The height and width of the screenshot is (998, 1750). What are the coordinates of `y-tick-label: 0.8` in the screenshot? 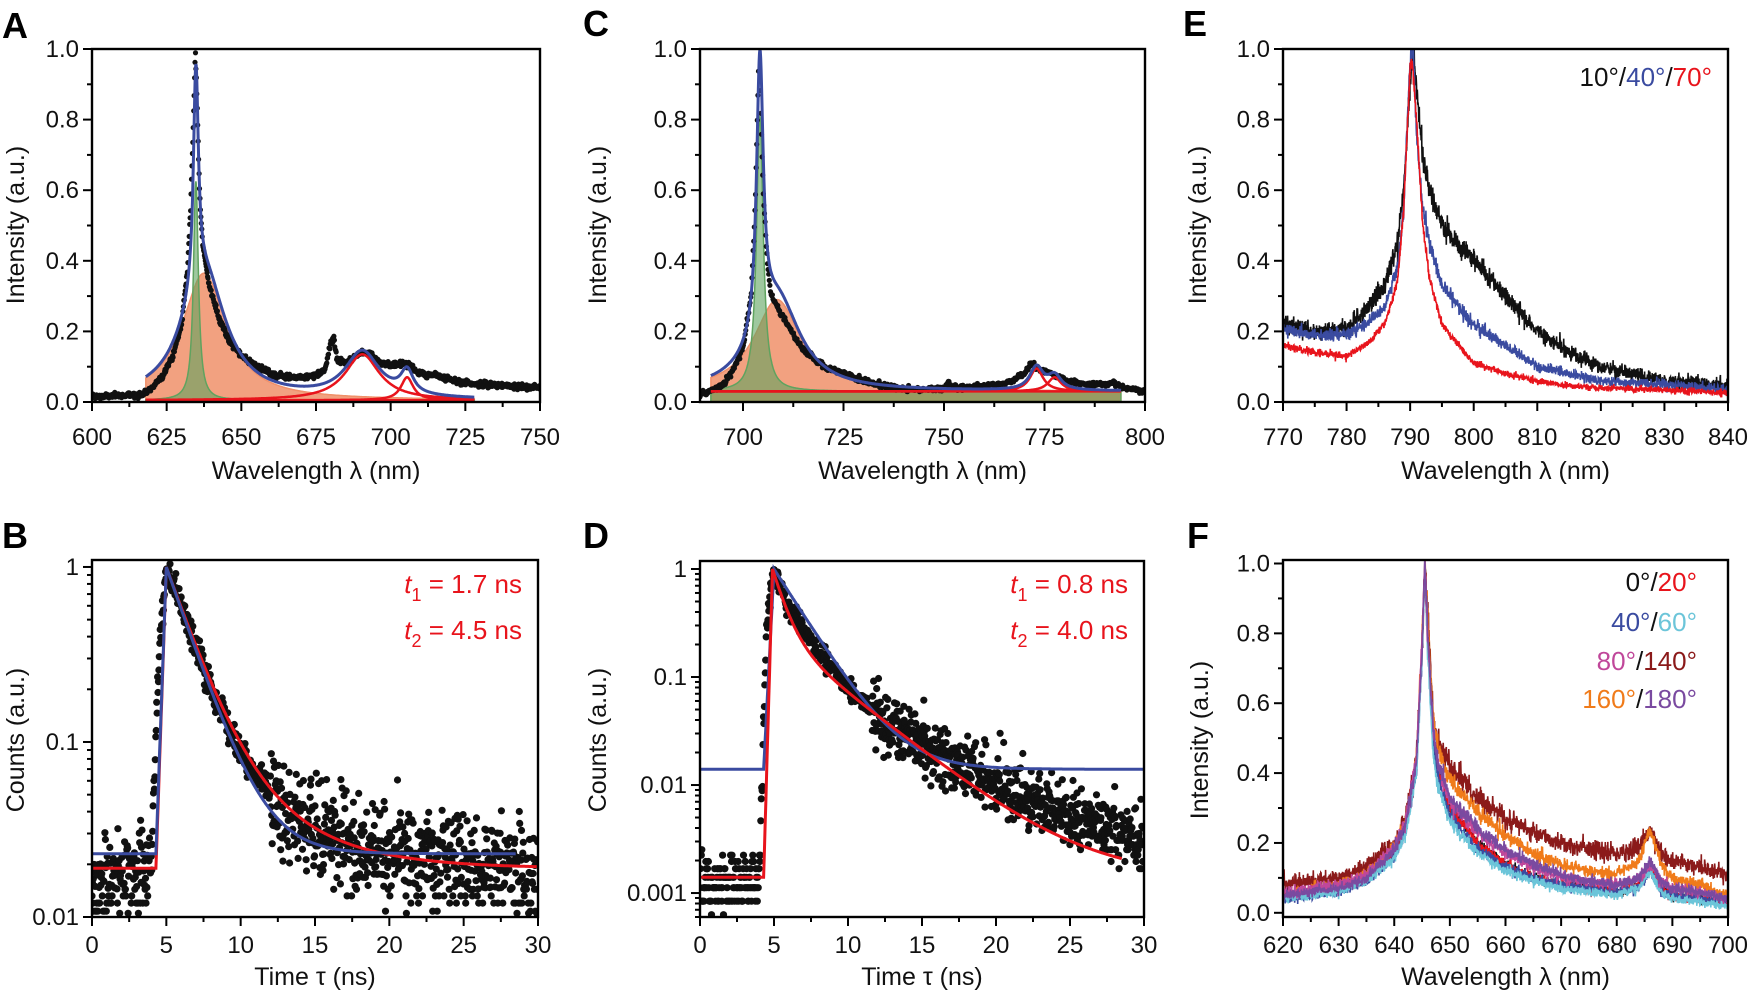 It's located at (1253, 633).